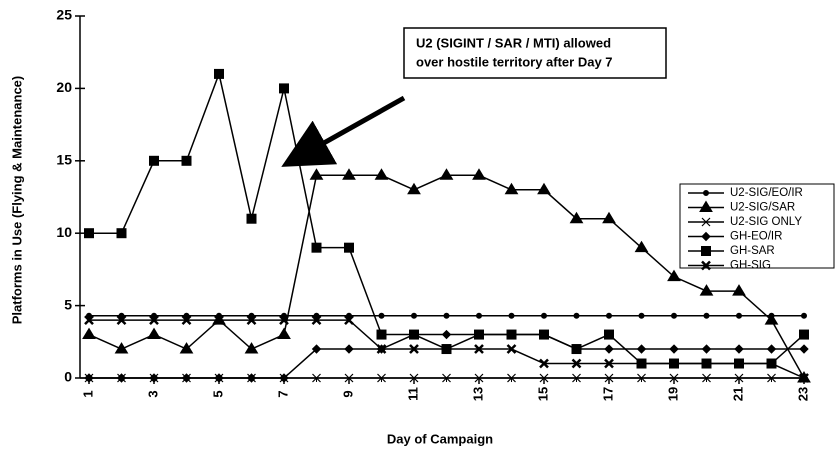 The image size is (836, 459). What do you see at coordinates (343, 131) in the screenshot?
I see `annotation-arrow` at bounding box center [343, 131].